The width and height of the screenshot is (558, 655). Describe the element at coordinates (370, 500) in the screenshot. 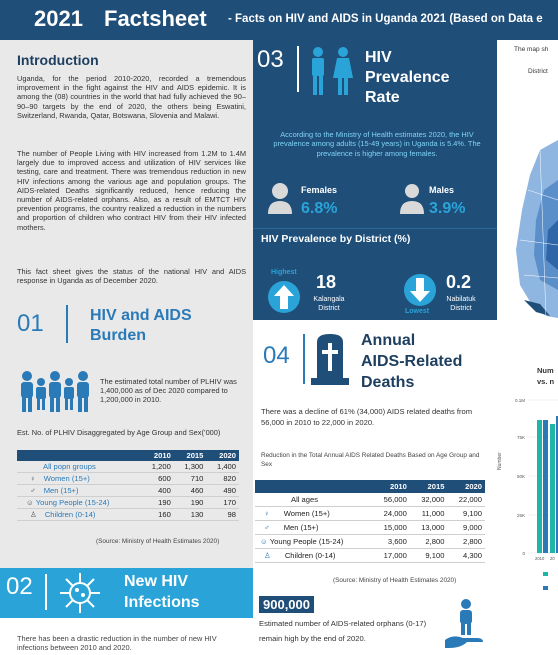

I see `table-row: All ages 56,000 32,000 22,000` at that location.